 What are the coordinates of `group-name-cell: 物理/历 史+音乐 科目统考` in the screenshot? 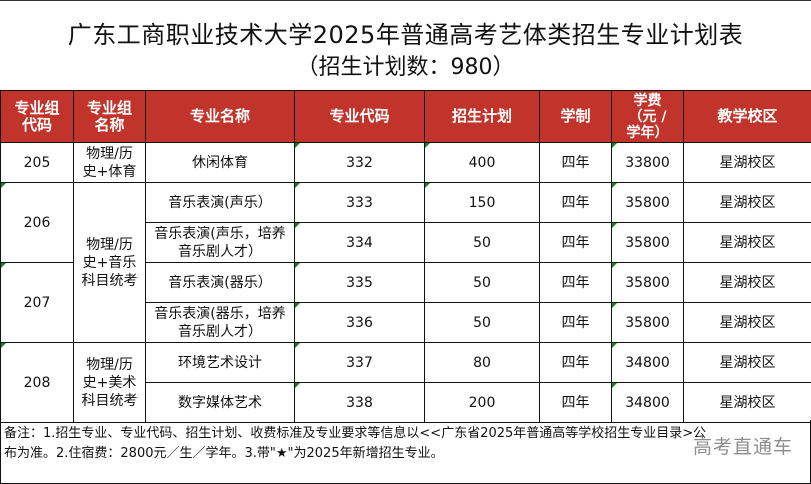 It's located at (109, 262).